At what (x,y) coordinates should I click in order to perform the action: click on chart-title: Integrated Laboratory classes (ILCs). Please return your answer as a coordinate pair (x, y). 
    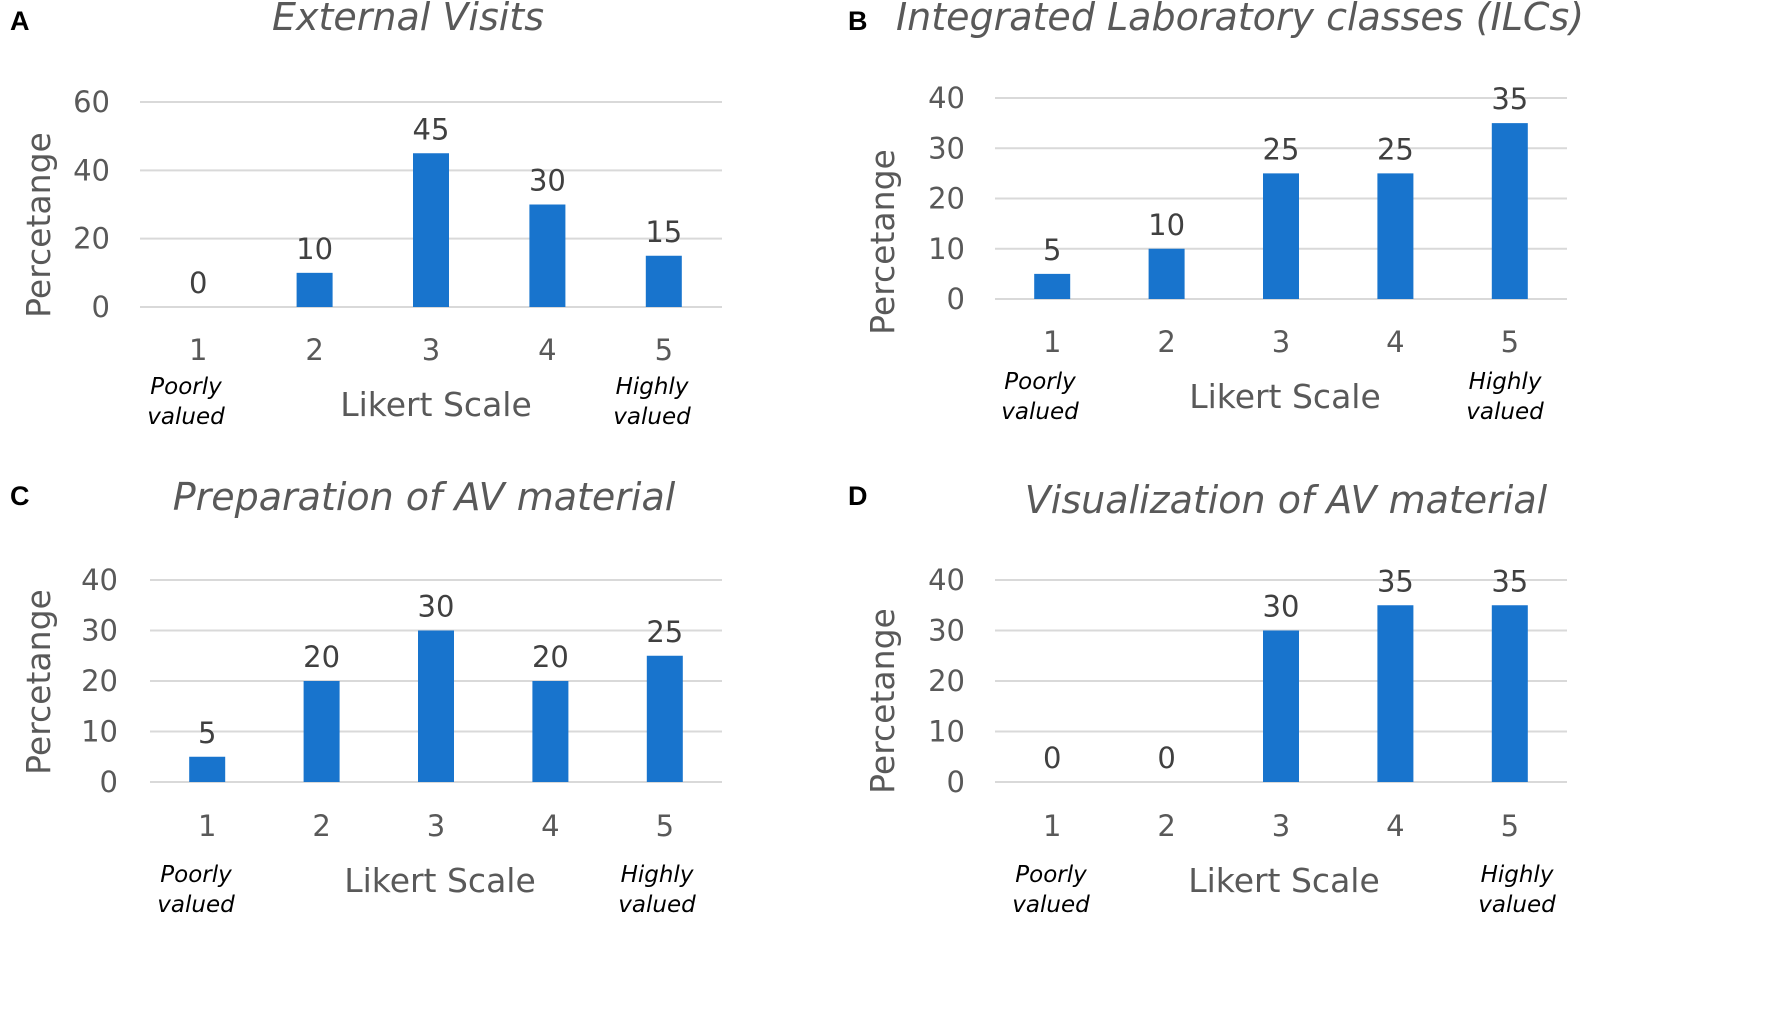
    Looking at the image, I should click on (1240, 19).